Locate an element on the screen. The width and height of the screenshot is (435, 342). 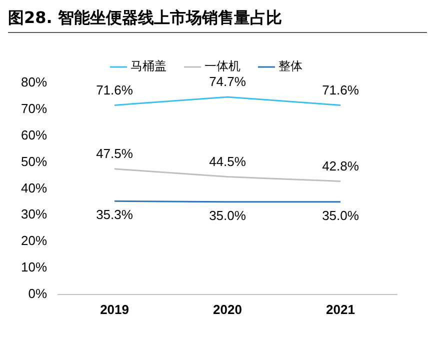
y-tick-label: 20% is located at coordinates (34, 240).